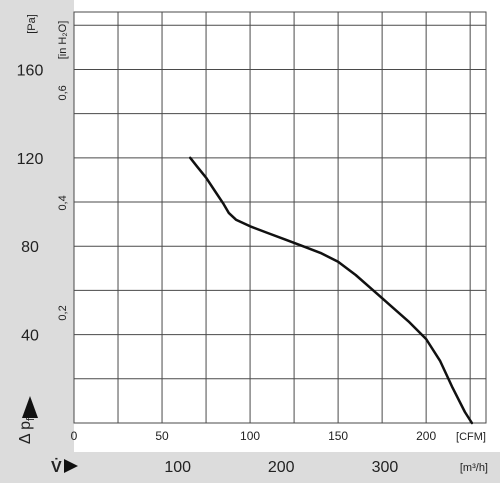 The width and height of the screenshot is (500, 483). I want to click on x-unit-label-cfm: [CFM], so click(471, 437).